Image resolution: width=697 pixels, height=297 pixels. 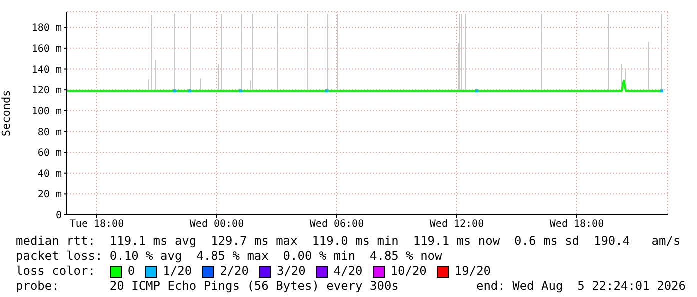 What do you see at coordinates (291, 271) in the screenshot?
I see `legend-label: 3/20` at bounding box center [291, 271].